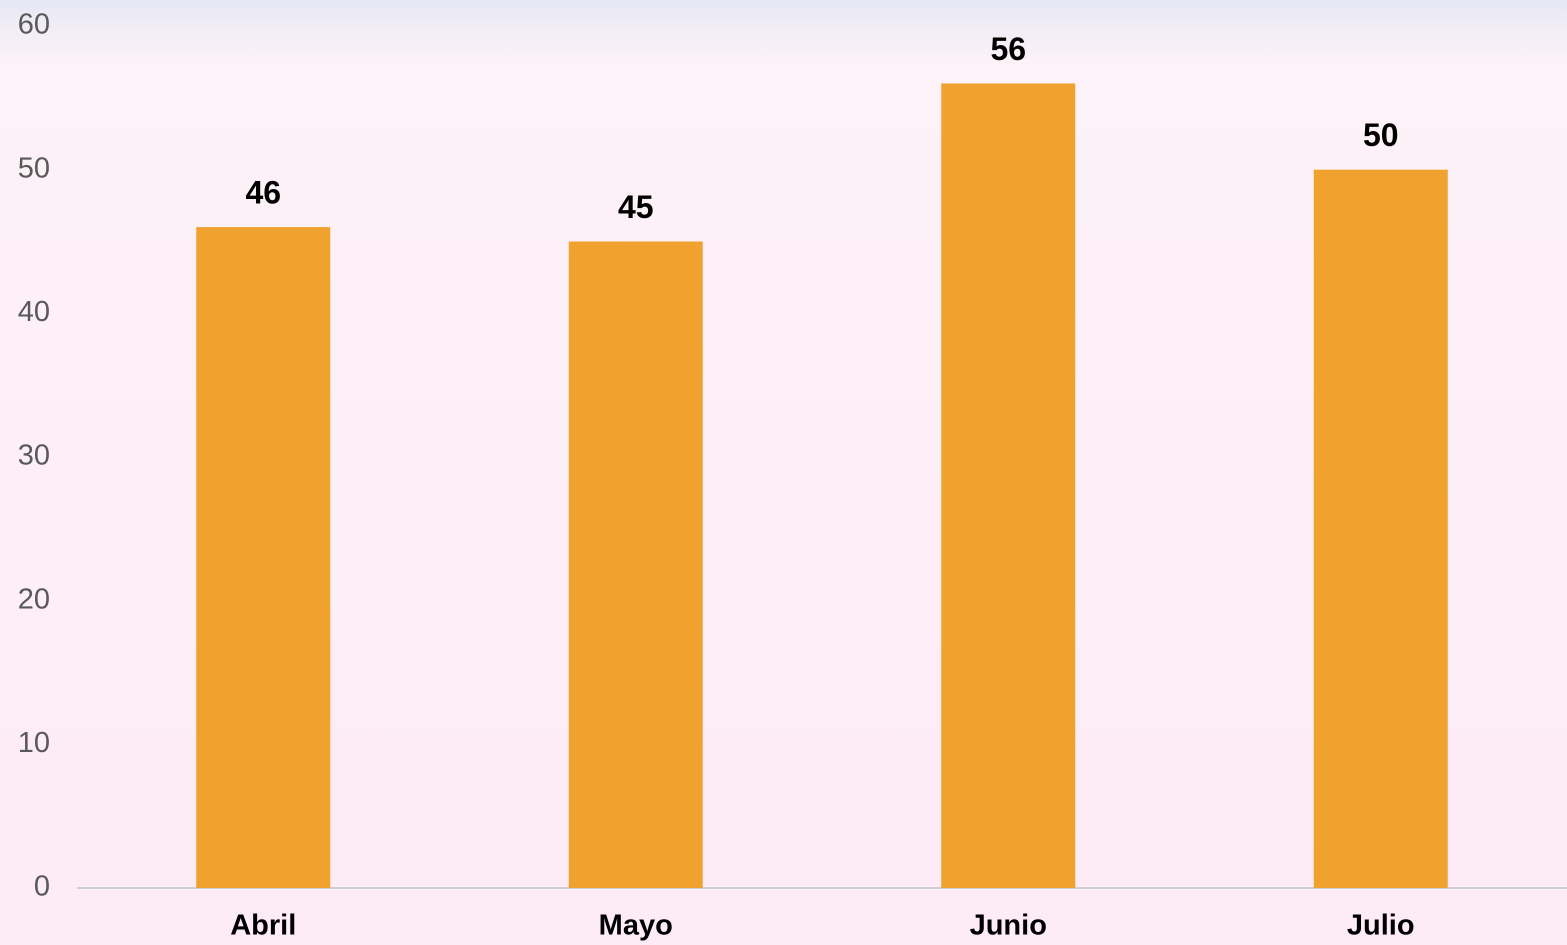 The height and width of the screenshot is (945, 1567). I want to click on y-tick-label: 0, so click(42, 887).